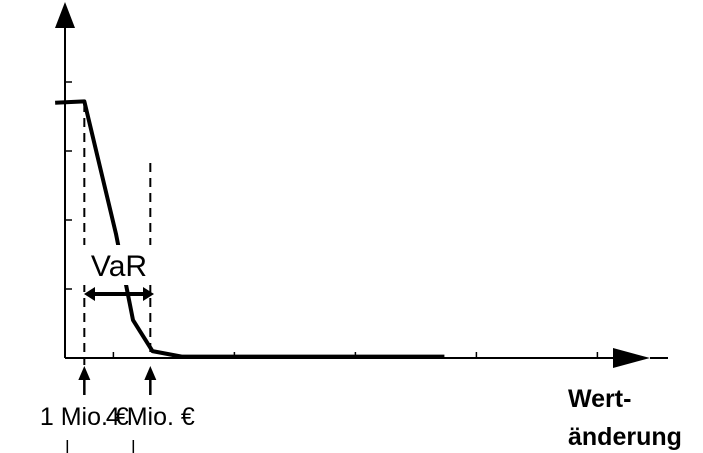 The image size is (703, 453). Describe the element at coordinates (150, 417) in the screenshot. I see `marker-label: 4 Mio. €` at that location.